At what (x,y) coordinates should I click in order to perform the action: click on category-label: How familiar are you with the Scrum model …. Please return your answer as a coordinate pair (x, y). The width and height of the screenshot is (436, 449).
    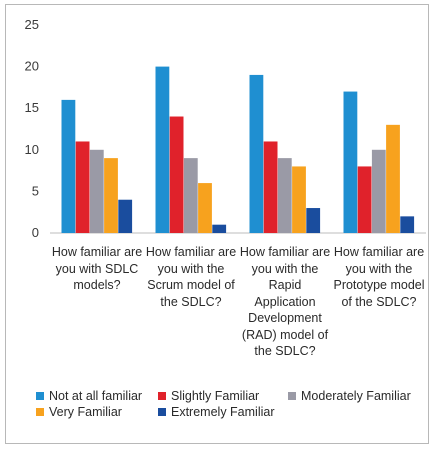
    Looking at the image, I should click on (191, 277).